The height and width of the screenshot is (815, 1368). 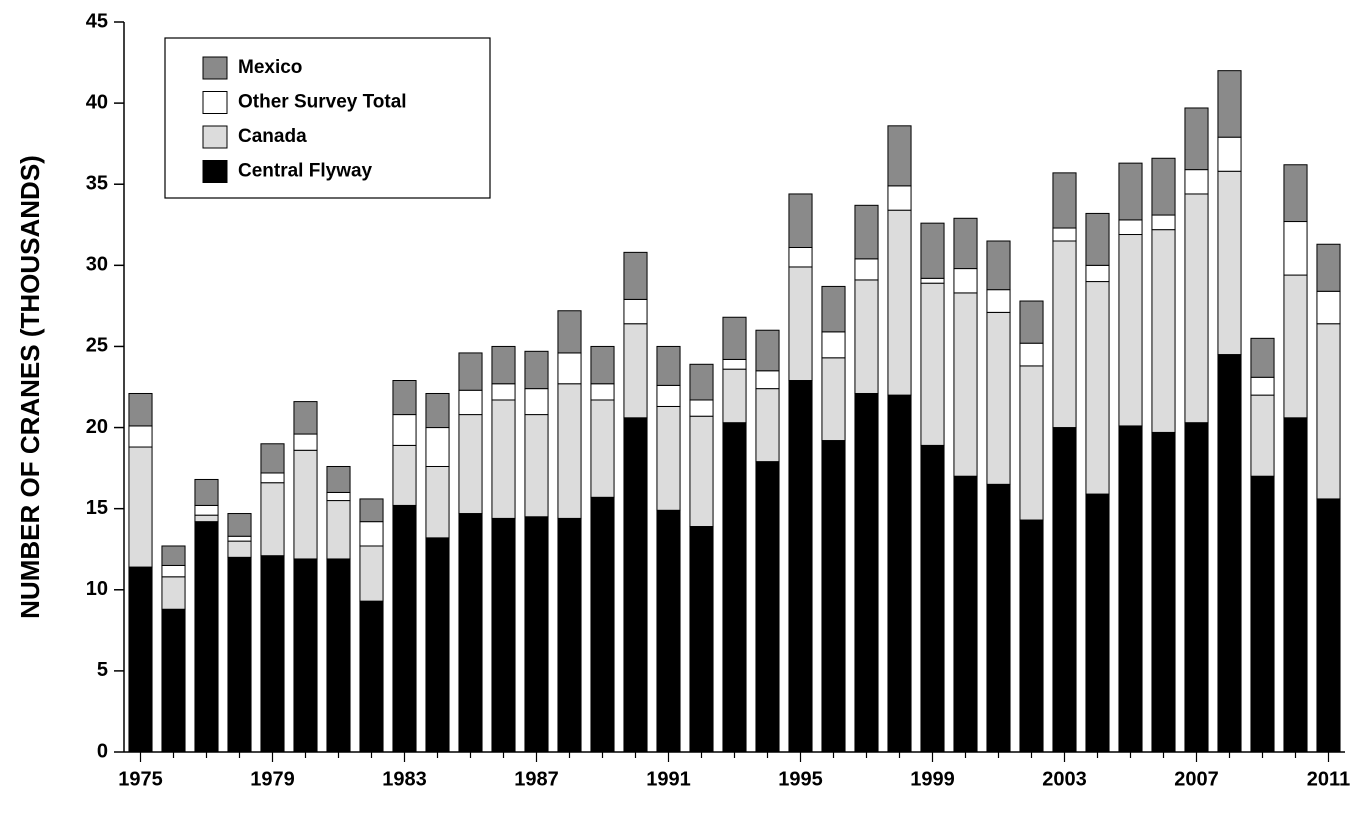 I want to click on x-tick-label: 1999, so click(x=932, y=779).